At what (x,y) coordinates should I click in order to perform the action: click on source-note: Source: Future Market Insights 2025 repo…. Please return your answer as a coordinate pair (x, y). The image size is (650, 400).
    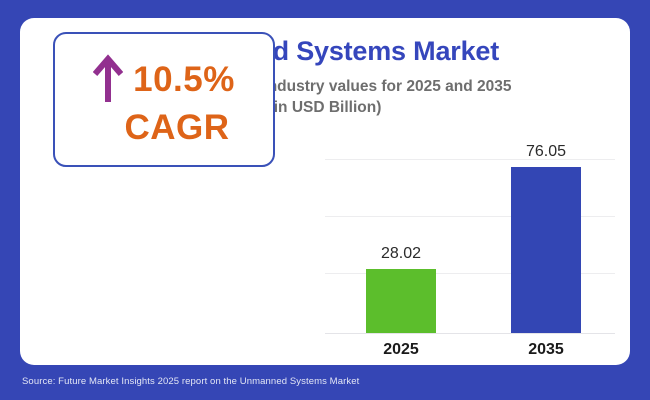
    Looking at the image, I should click on (191, 381).